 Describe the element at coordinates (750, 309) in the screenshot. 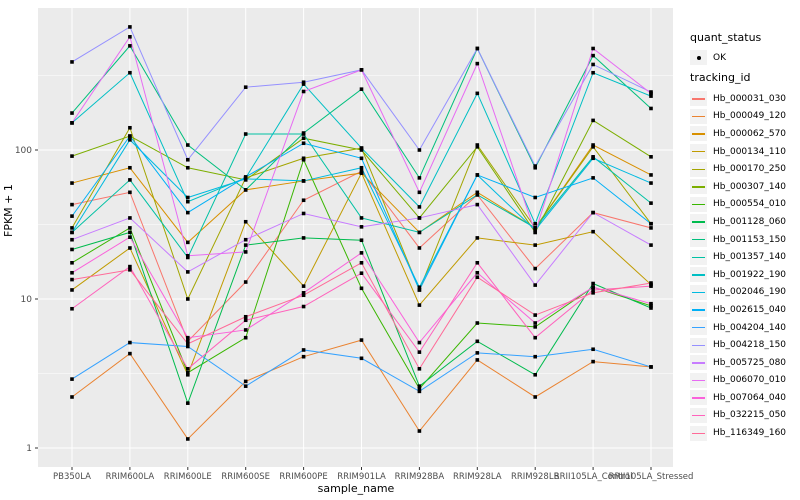

I see `legend-item-label: Hb_002615_040` at that location.